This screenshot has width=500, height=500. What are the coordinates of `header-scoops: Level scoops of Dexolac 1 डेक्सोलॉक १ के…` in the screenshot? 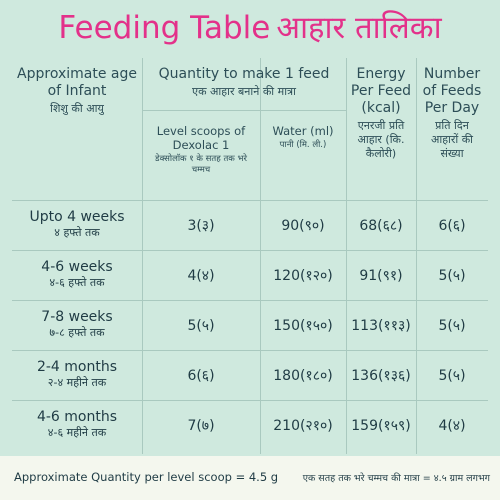 It's located at (201, 149).